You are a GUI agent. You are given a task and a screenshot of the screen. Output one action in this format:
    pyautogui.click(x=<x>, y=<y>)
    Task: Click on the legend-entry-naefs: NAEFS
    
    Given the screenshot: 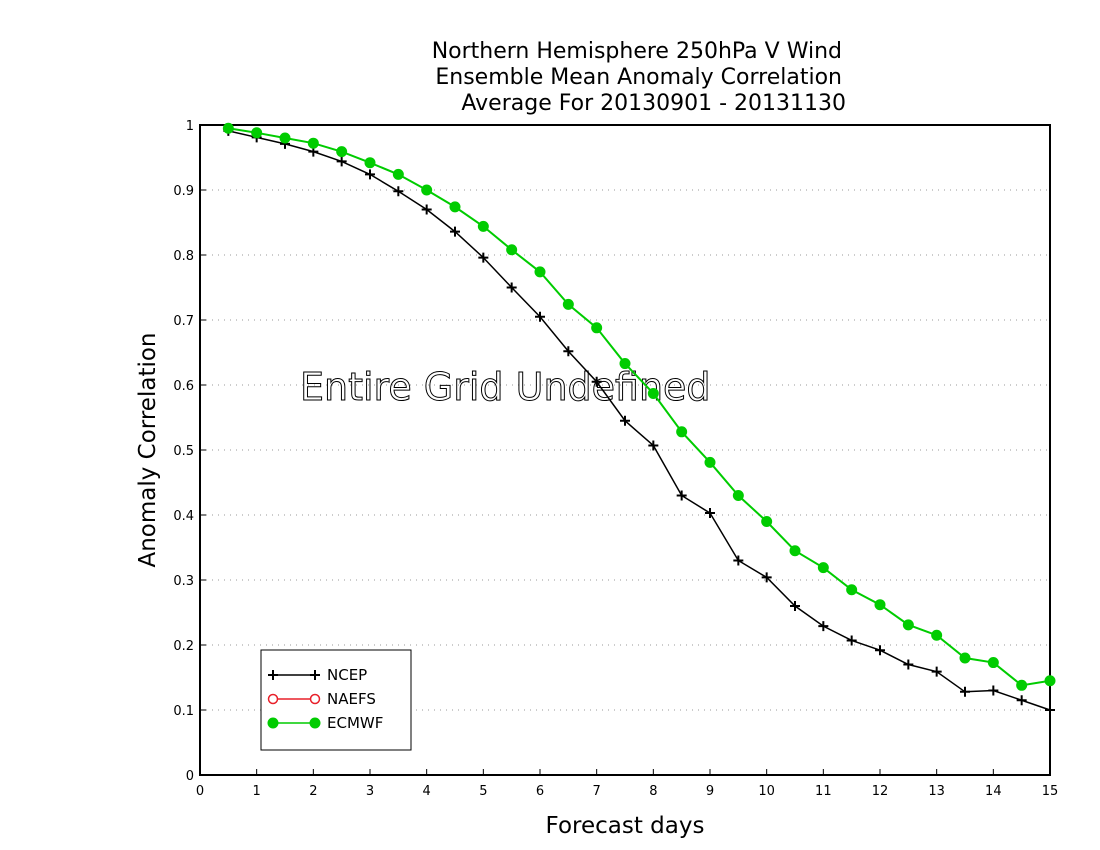 What is the action you would take?
    pyautogui.click(x=321, y=699)
    